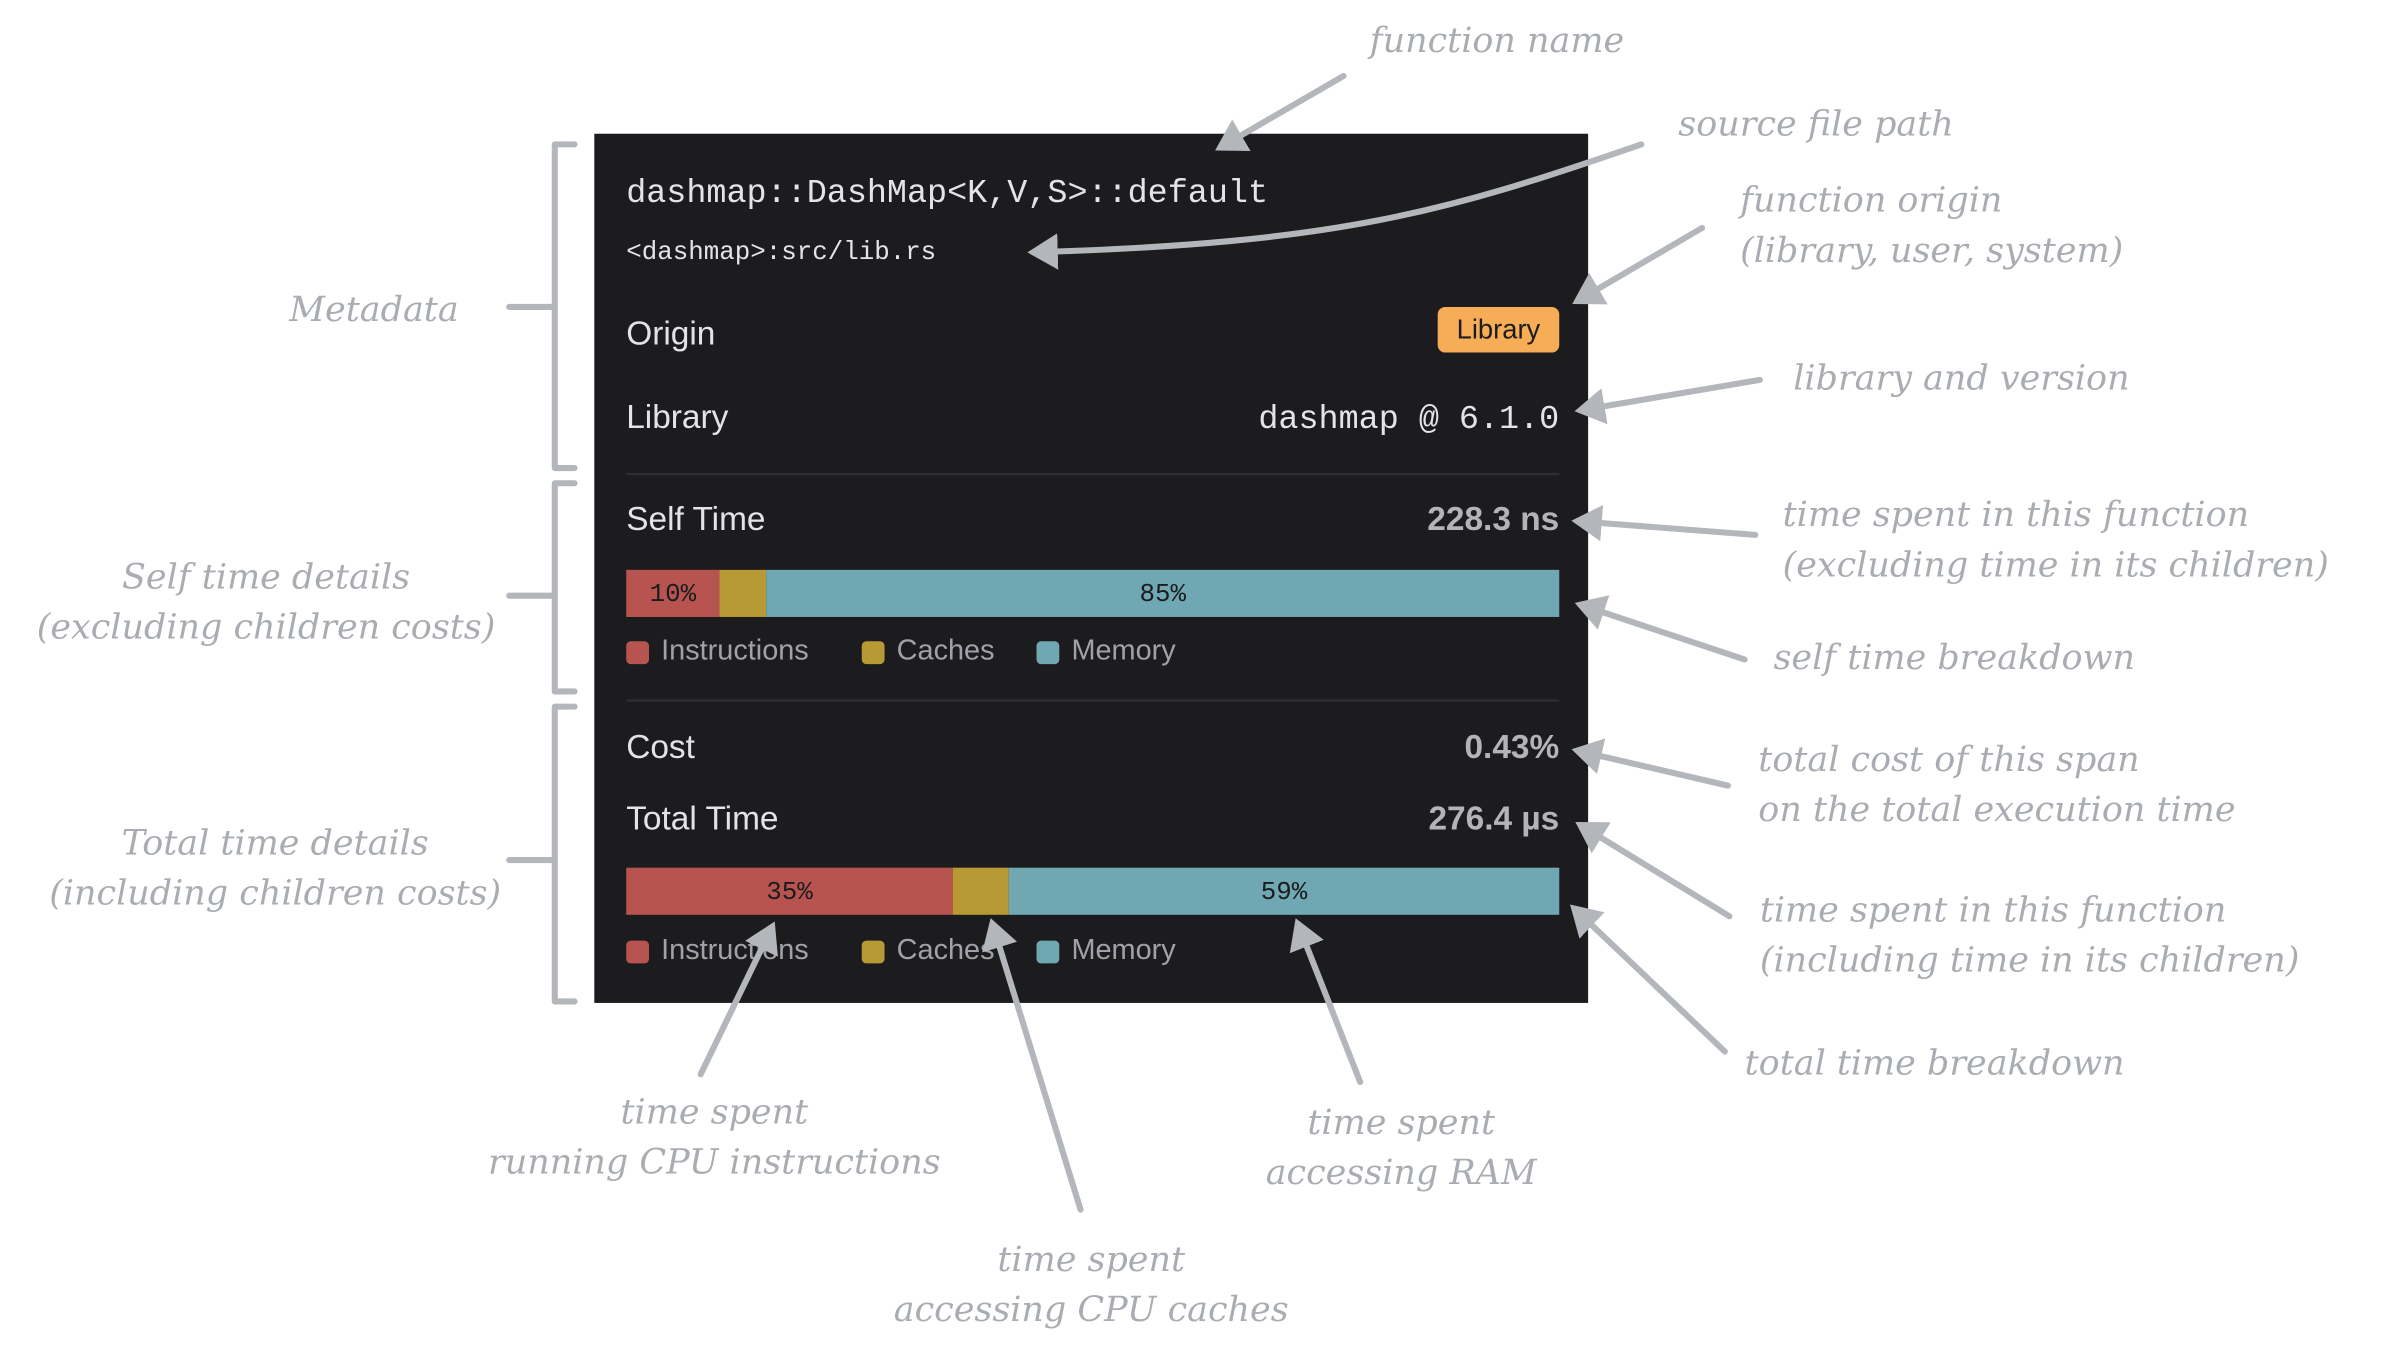 The height and width of the screenshot is (1357, 2383). Describe the element at coordinates (266, 628) in the screenshot. I see `annotation: (excluding children costs)` at that location.